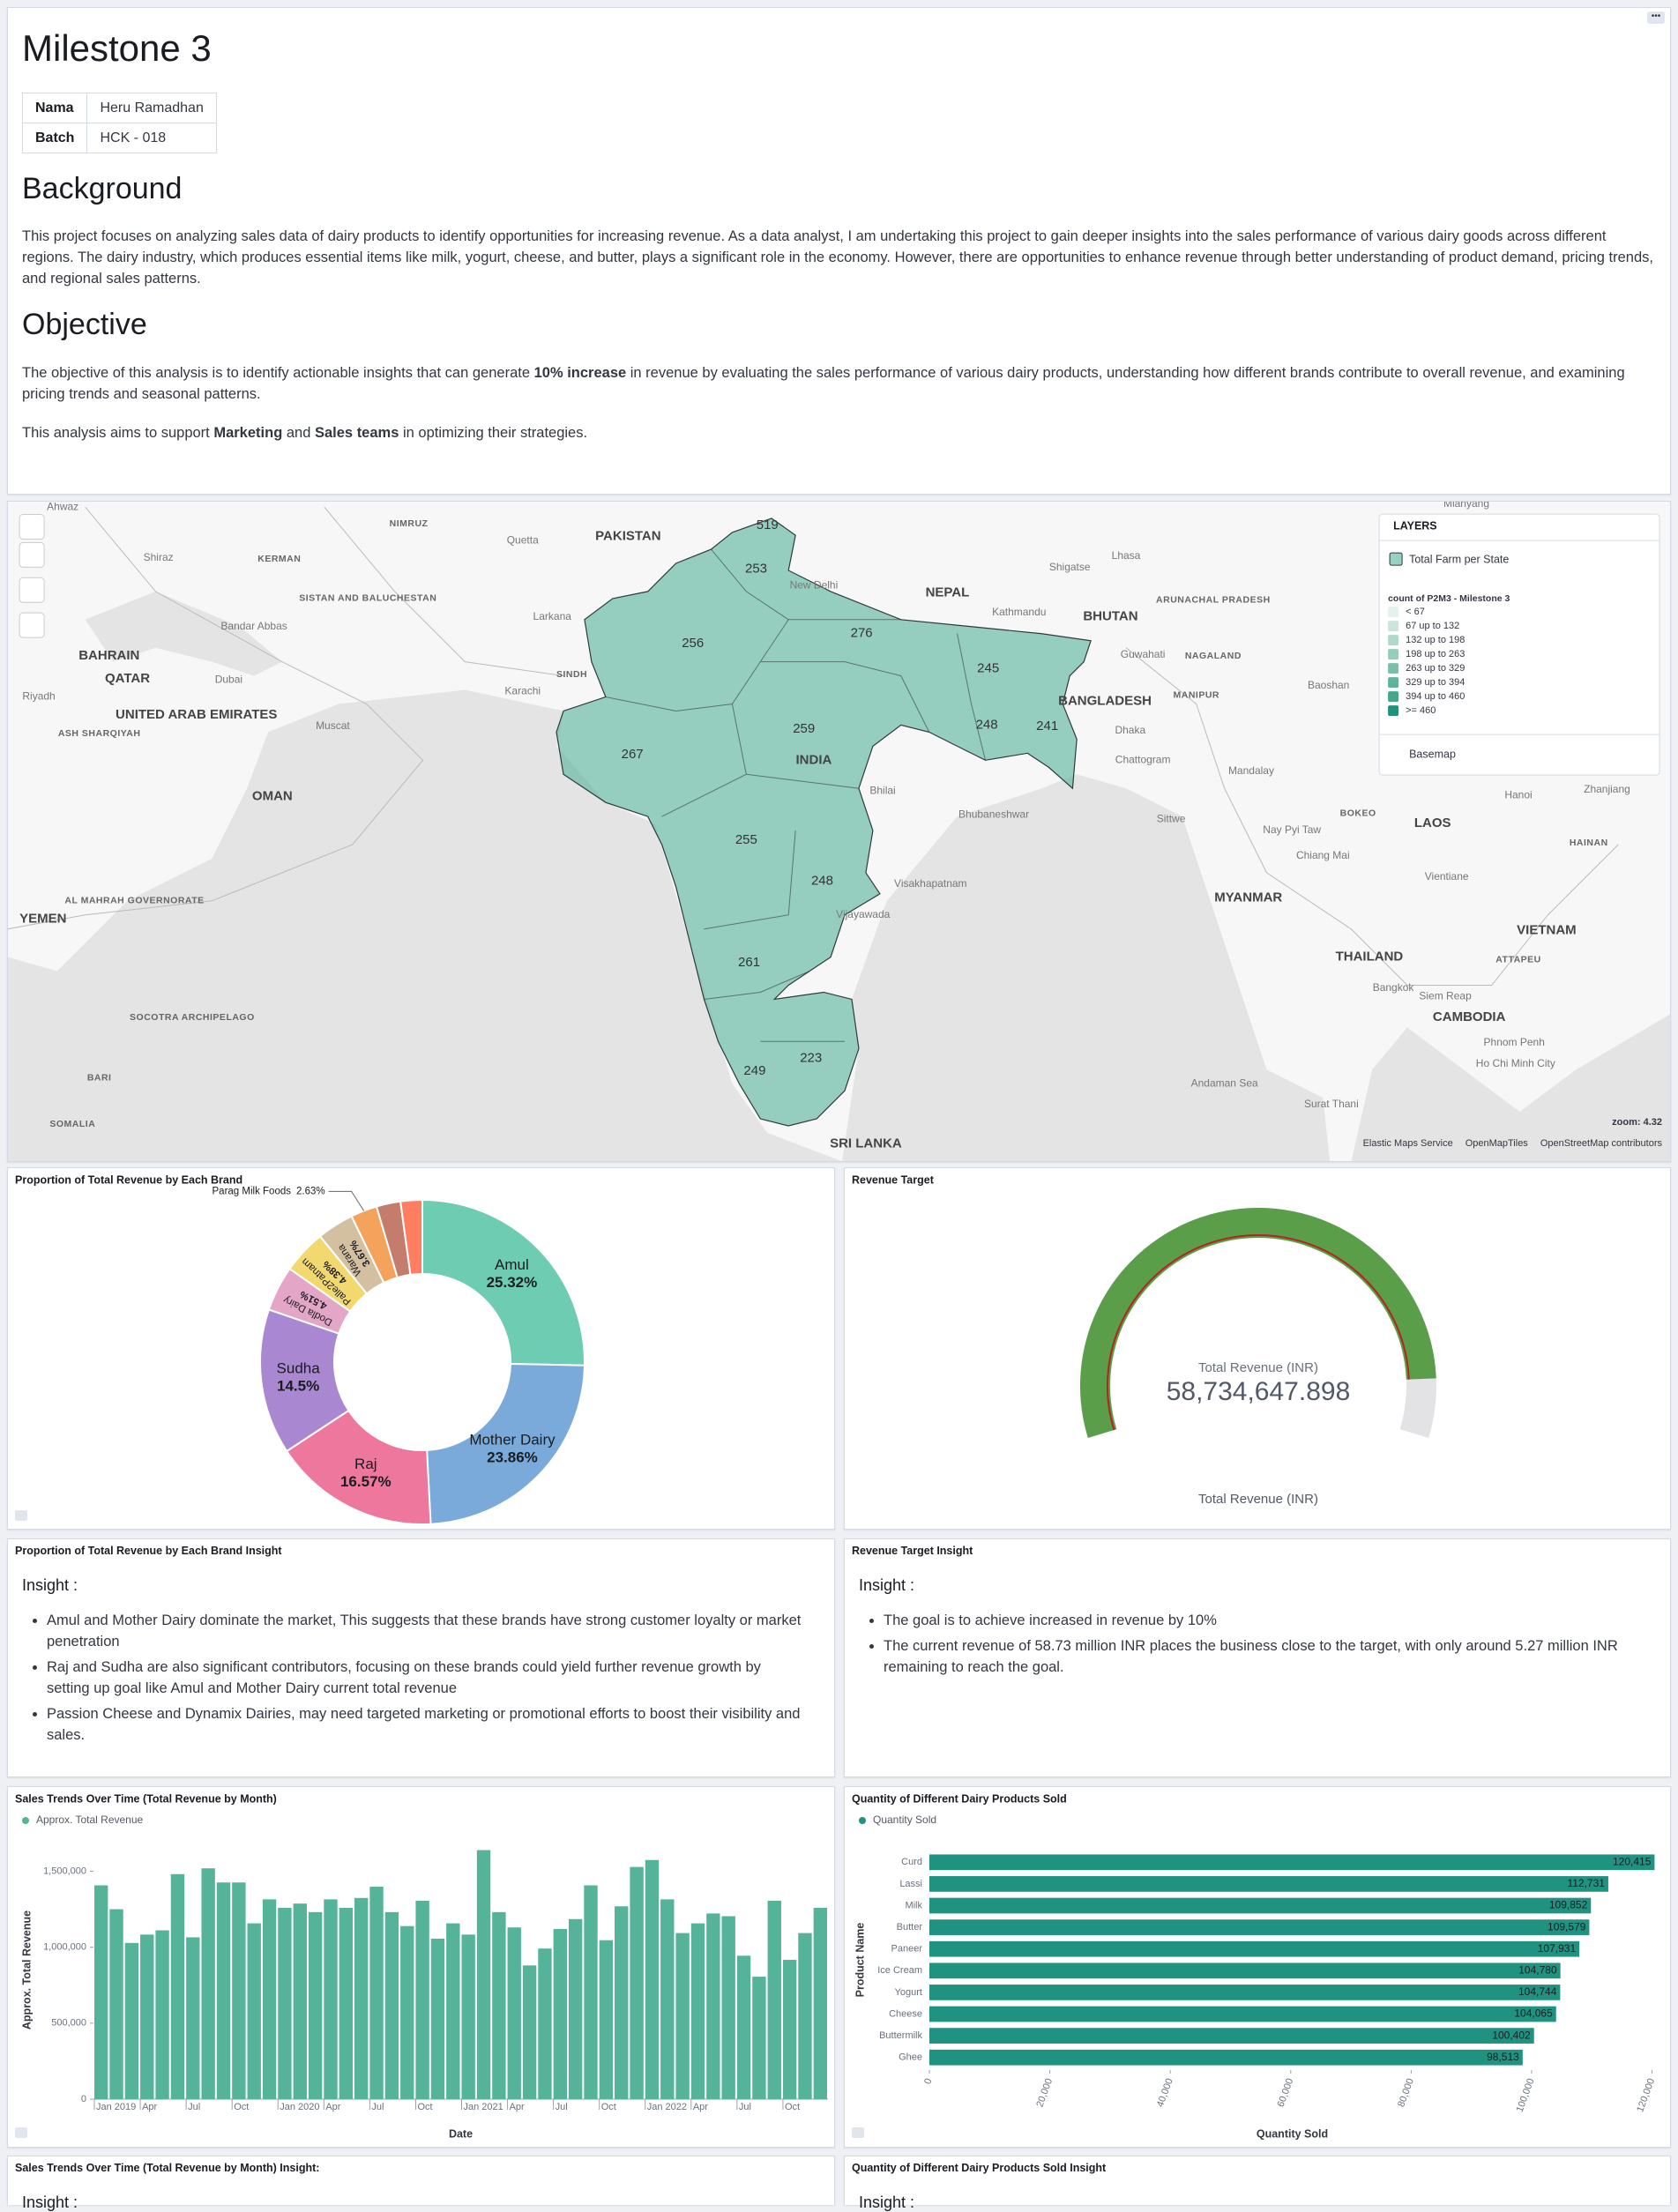 The image size is (1678, 2212). What do you see at coordinates (608, 2107) in the screenshot?
I see `x-tick-label: Oct` at bounding box center [608, 2107].